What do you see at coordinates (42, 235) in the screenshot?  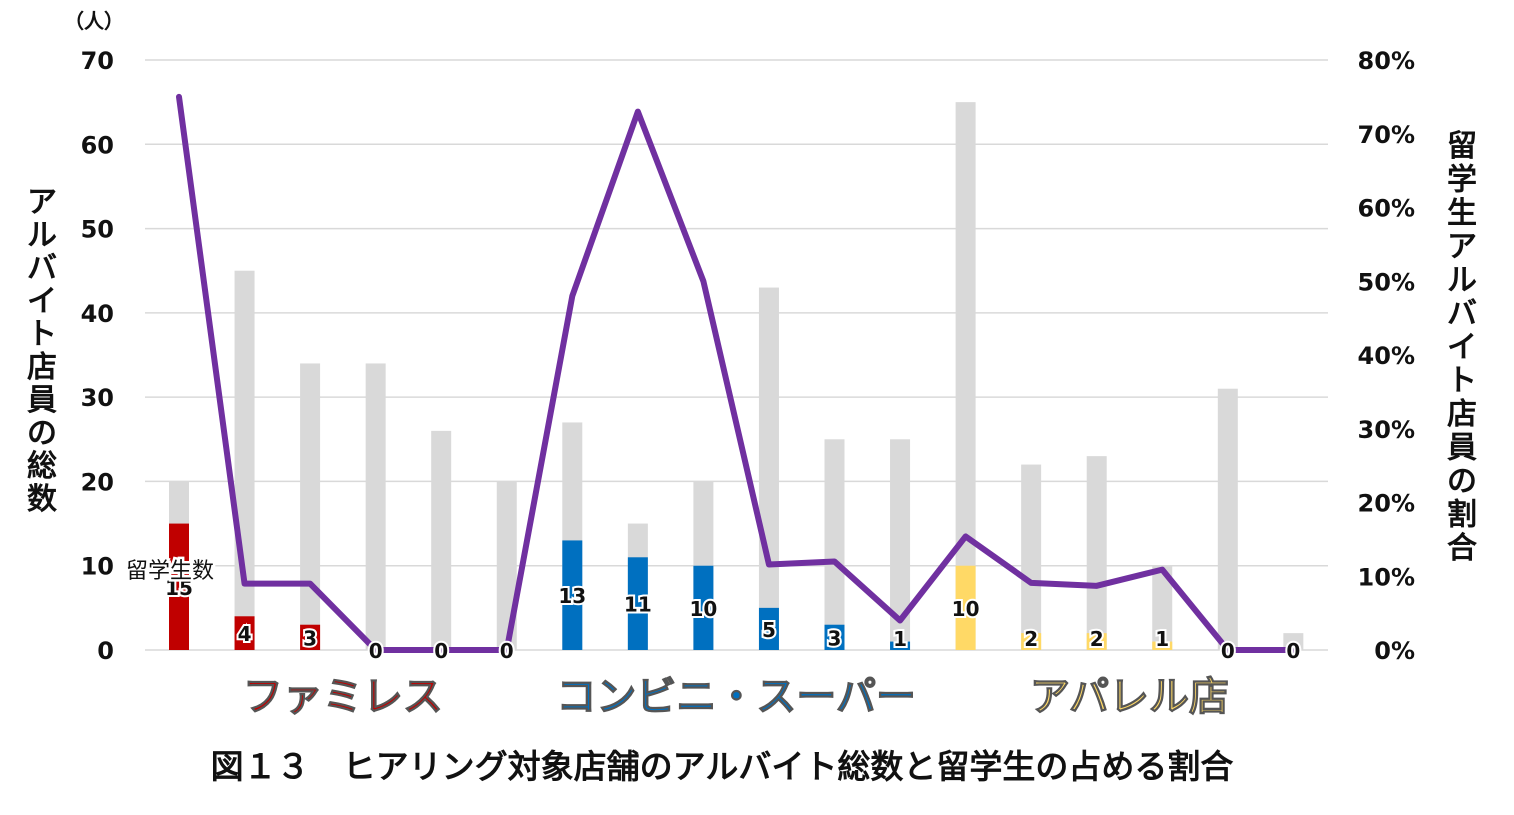 I see `left-axis-label-char: ル` at bounding box center [42, 235].